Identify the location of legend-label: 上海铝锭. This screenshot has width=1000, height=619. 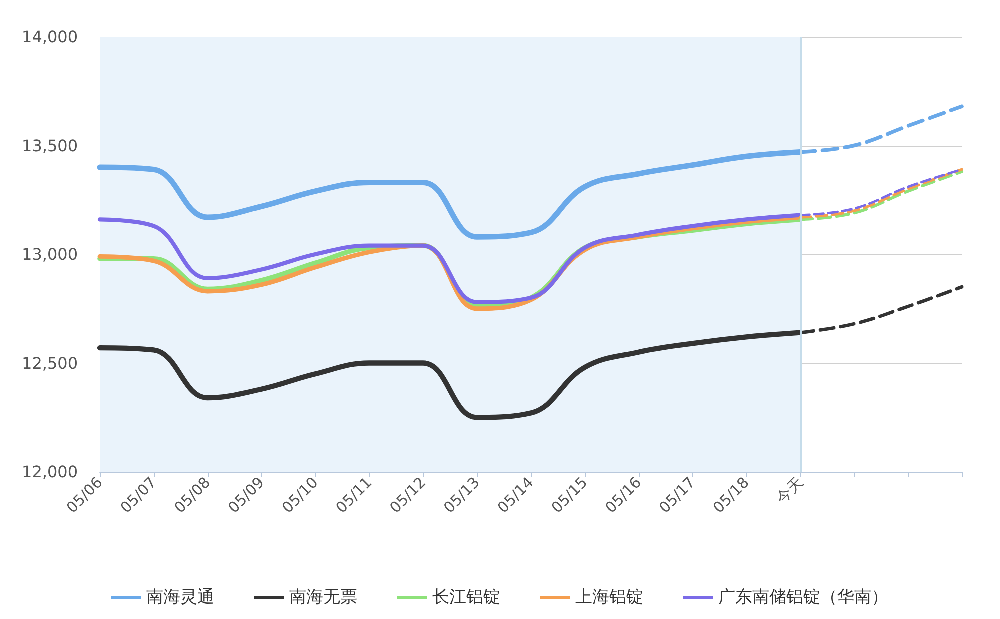
(610, 598).